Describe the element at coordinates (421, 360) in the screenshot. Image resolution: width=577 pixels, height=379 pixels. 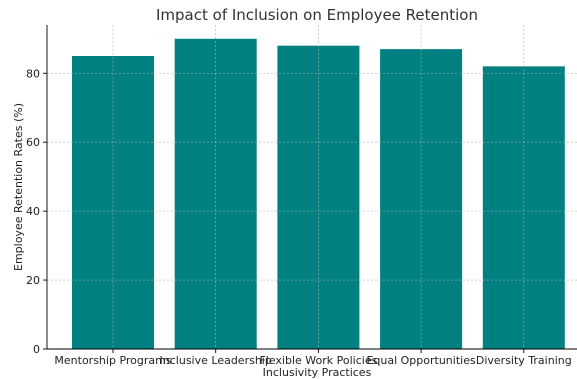
I see `x-tick-label: Equal Opportunities` at that location.